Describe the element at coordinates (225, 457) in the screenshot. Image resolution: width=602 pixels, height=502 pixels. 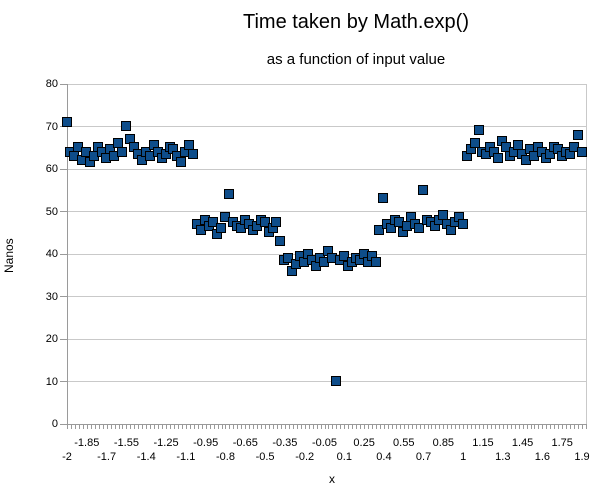
I see `x-tick-label: -0.8` at that location.